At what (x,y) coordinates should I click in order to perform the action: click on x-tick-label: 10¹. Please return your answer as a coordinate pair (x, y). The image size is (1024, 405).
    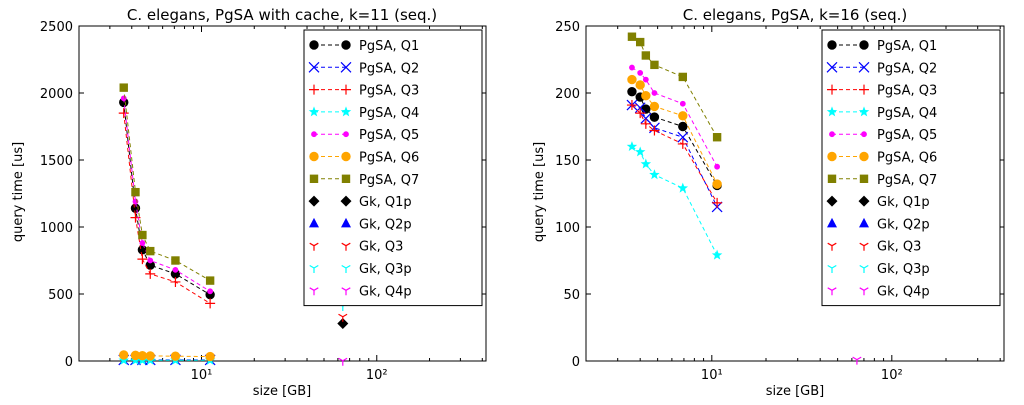
    Looking at the image, I should click on (202, 375).